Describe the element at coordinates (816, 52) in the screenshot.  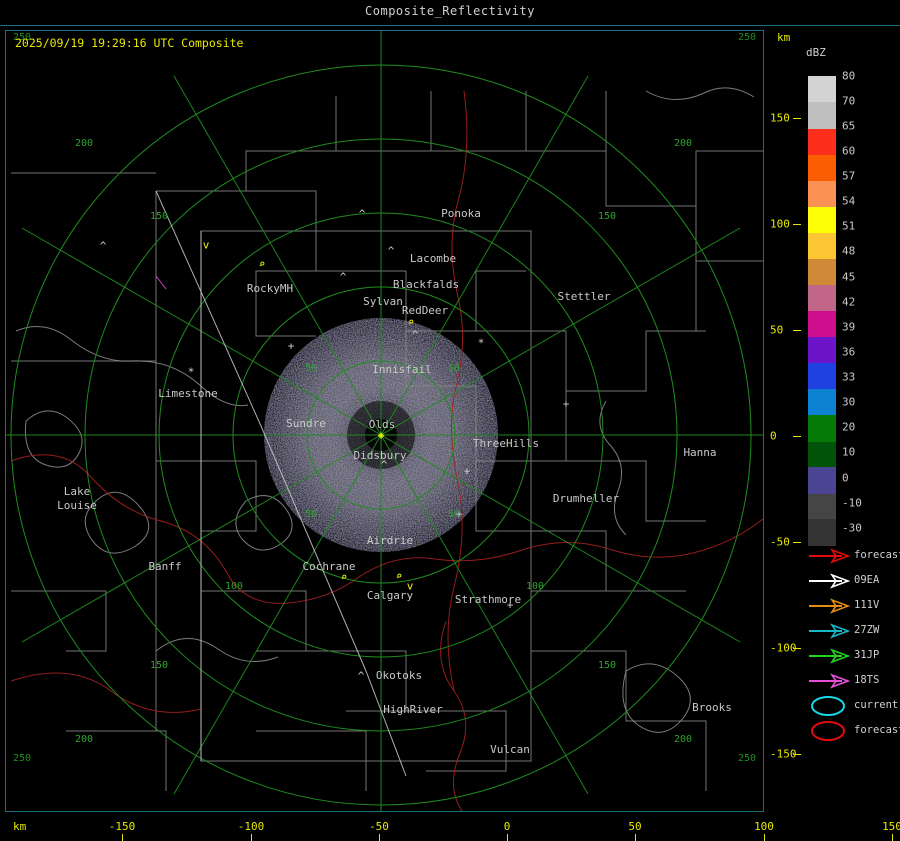
I see `colorbar-title: dBZ` at that location.